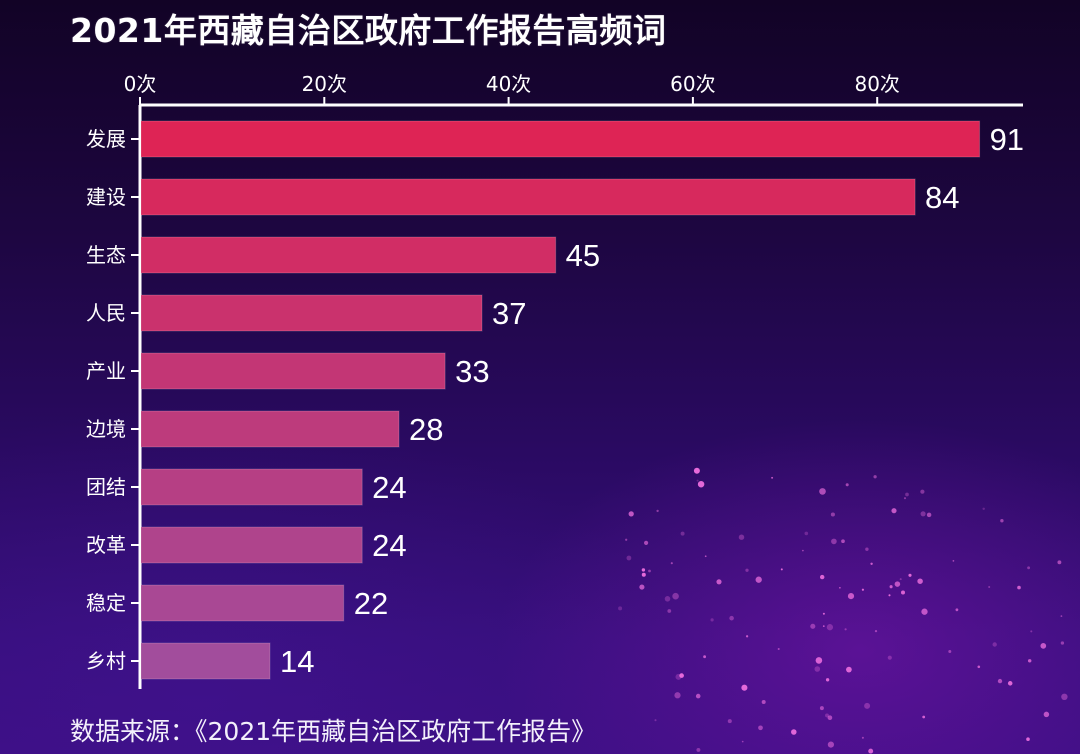 The width and height of the screenshot is (1080, 754). I want to click on category-label: 发展, so click(106, 139).